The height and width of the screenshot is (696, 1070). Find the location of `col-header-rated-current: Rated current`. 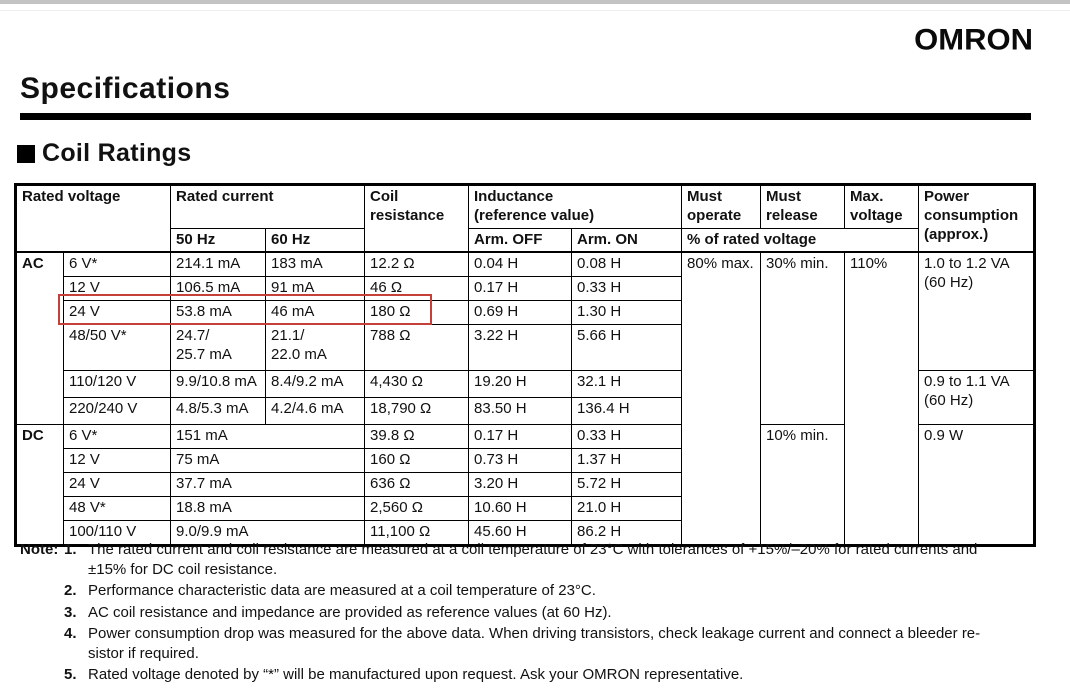

col-header-rated-current: Rated current is located at coordinates (268, 206).